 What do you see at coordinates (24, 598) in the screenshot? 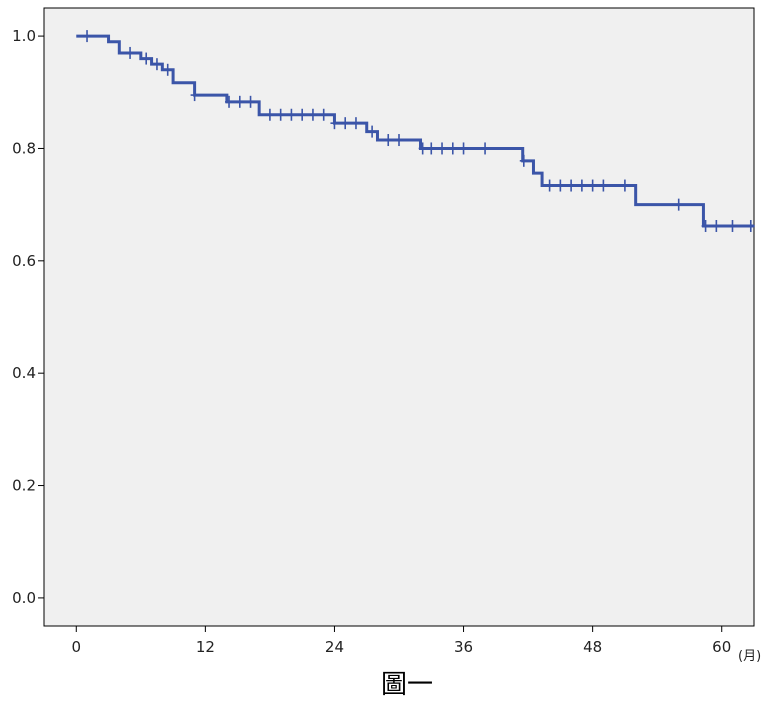
I see `y-tick-label: 0.0` at bounding box center [24, 598].